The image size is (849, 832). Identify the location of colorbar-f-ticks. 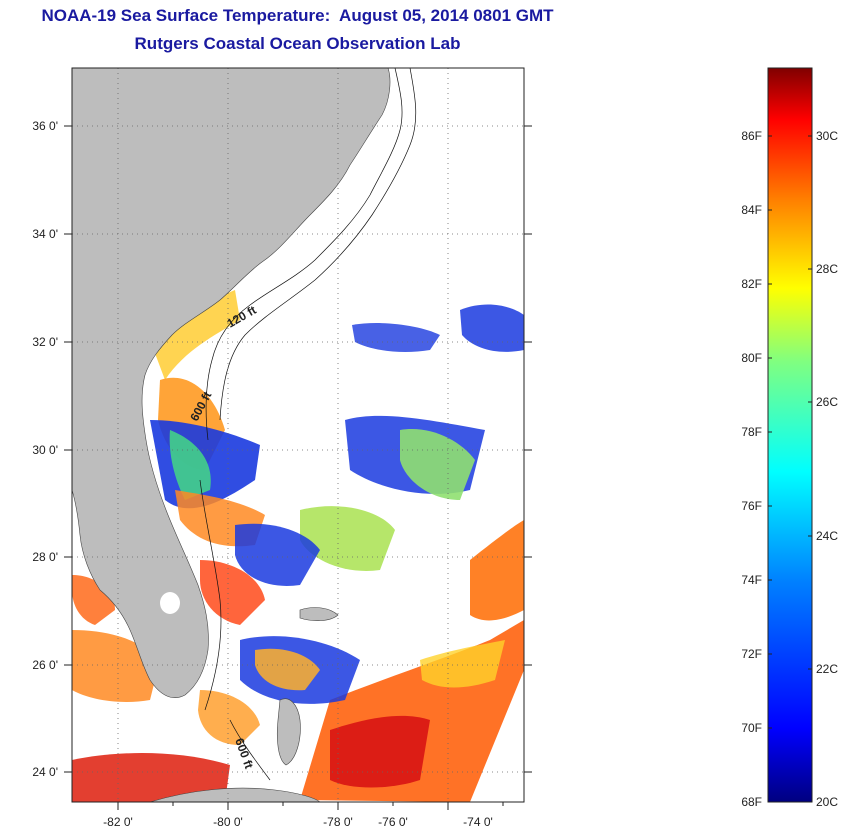
(770, 432).